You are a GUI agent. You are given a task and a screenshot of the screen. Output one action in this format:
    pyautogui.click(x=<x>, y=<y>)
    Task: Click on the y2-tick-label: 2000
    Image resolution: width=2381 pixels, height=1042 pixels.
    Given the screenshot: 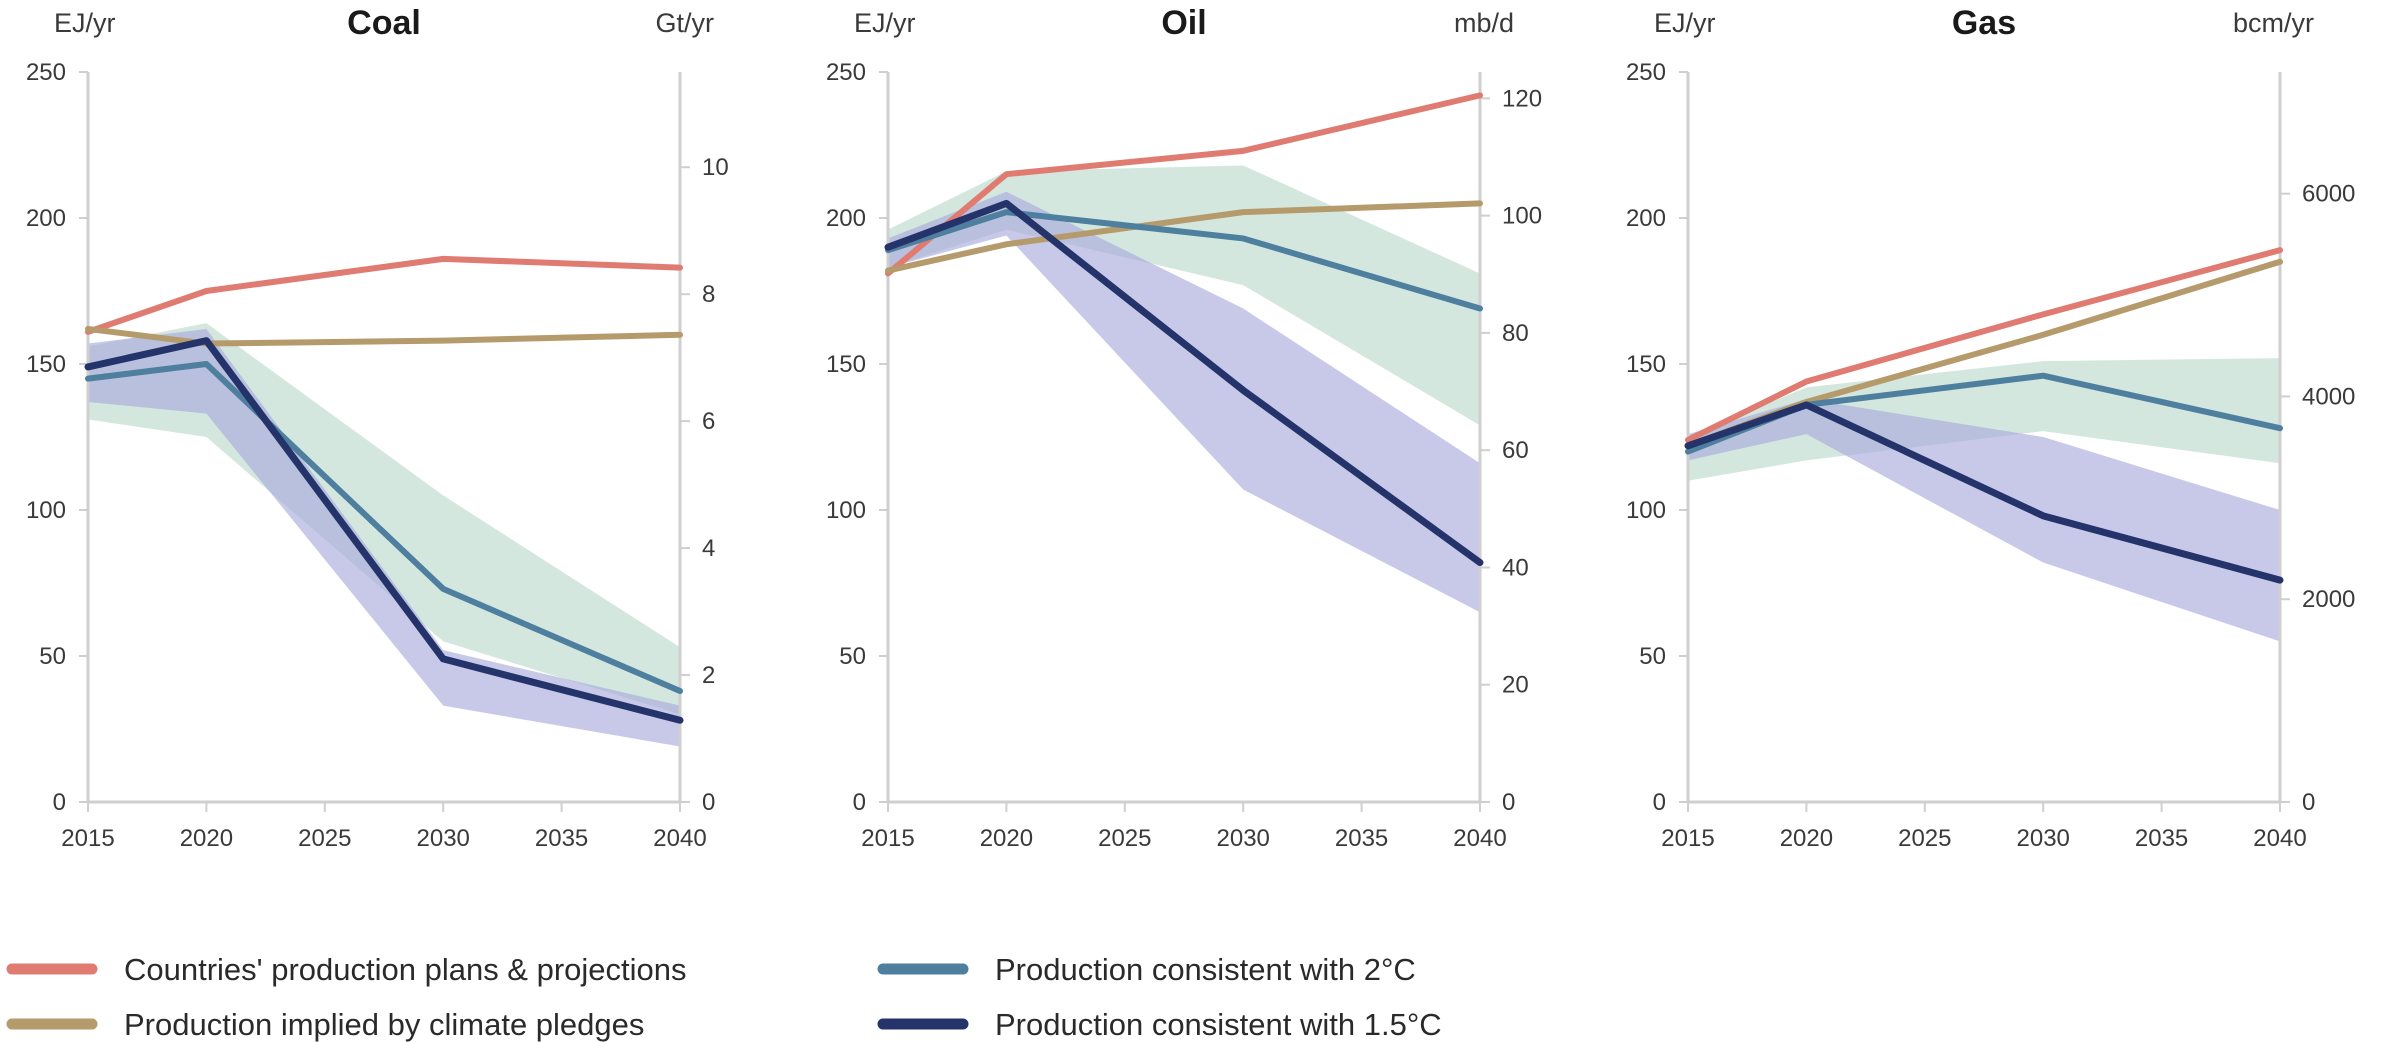 What is the action you would take?
    pyautogui.click(x=2328, y=599)
    